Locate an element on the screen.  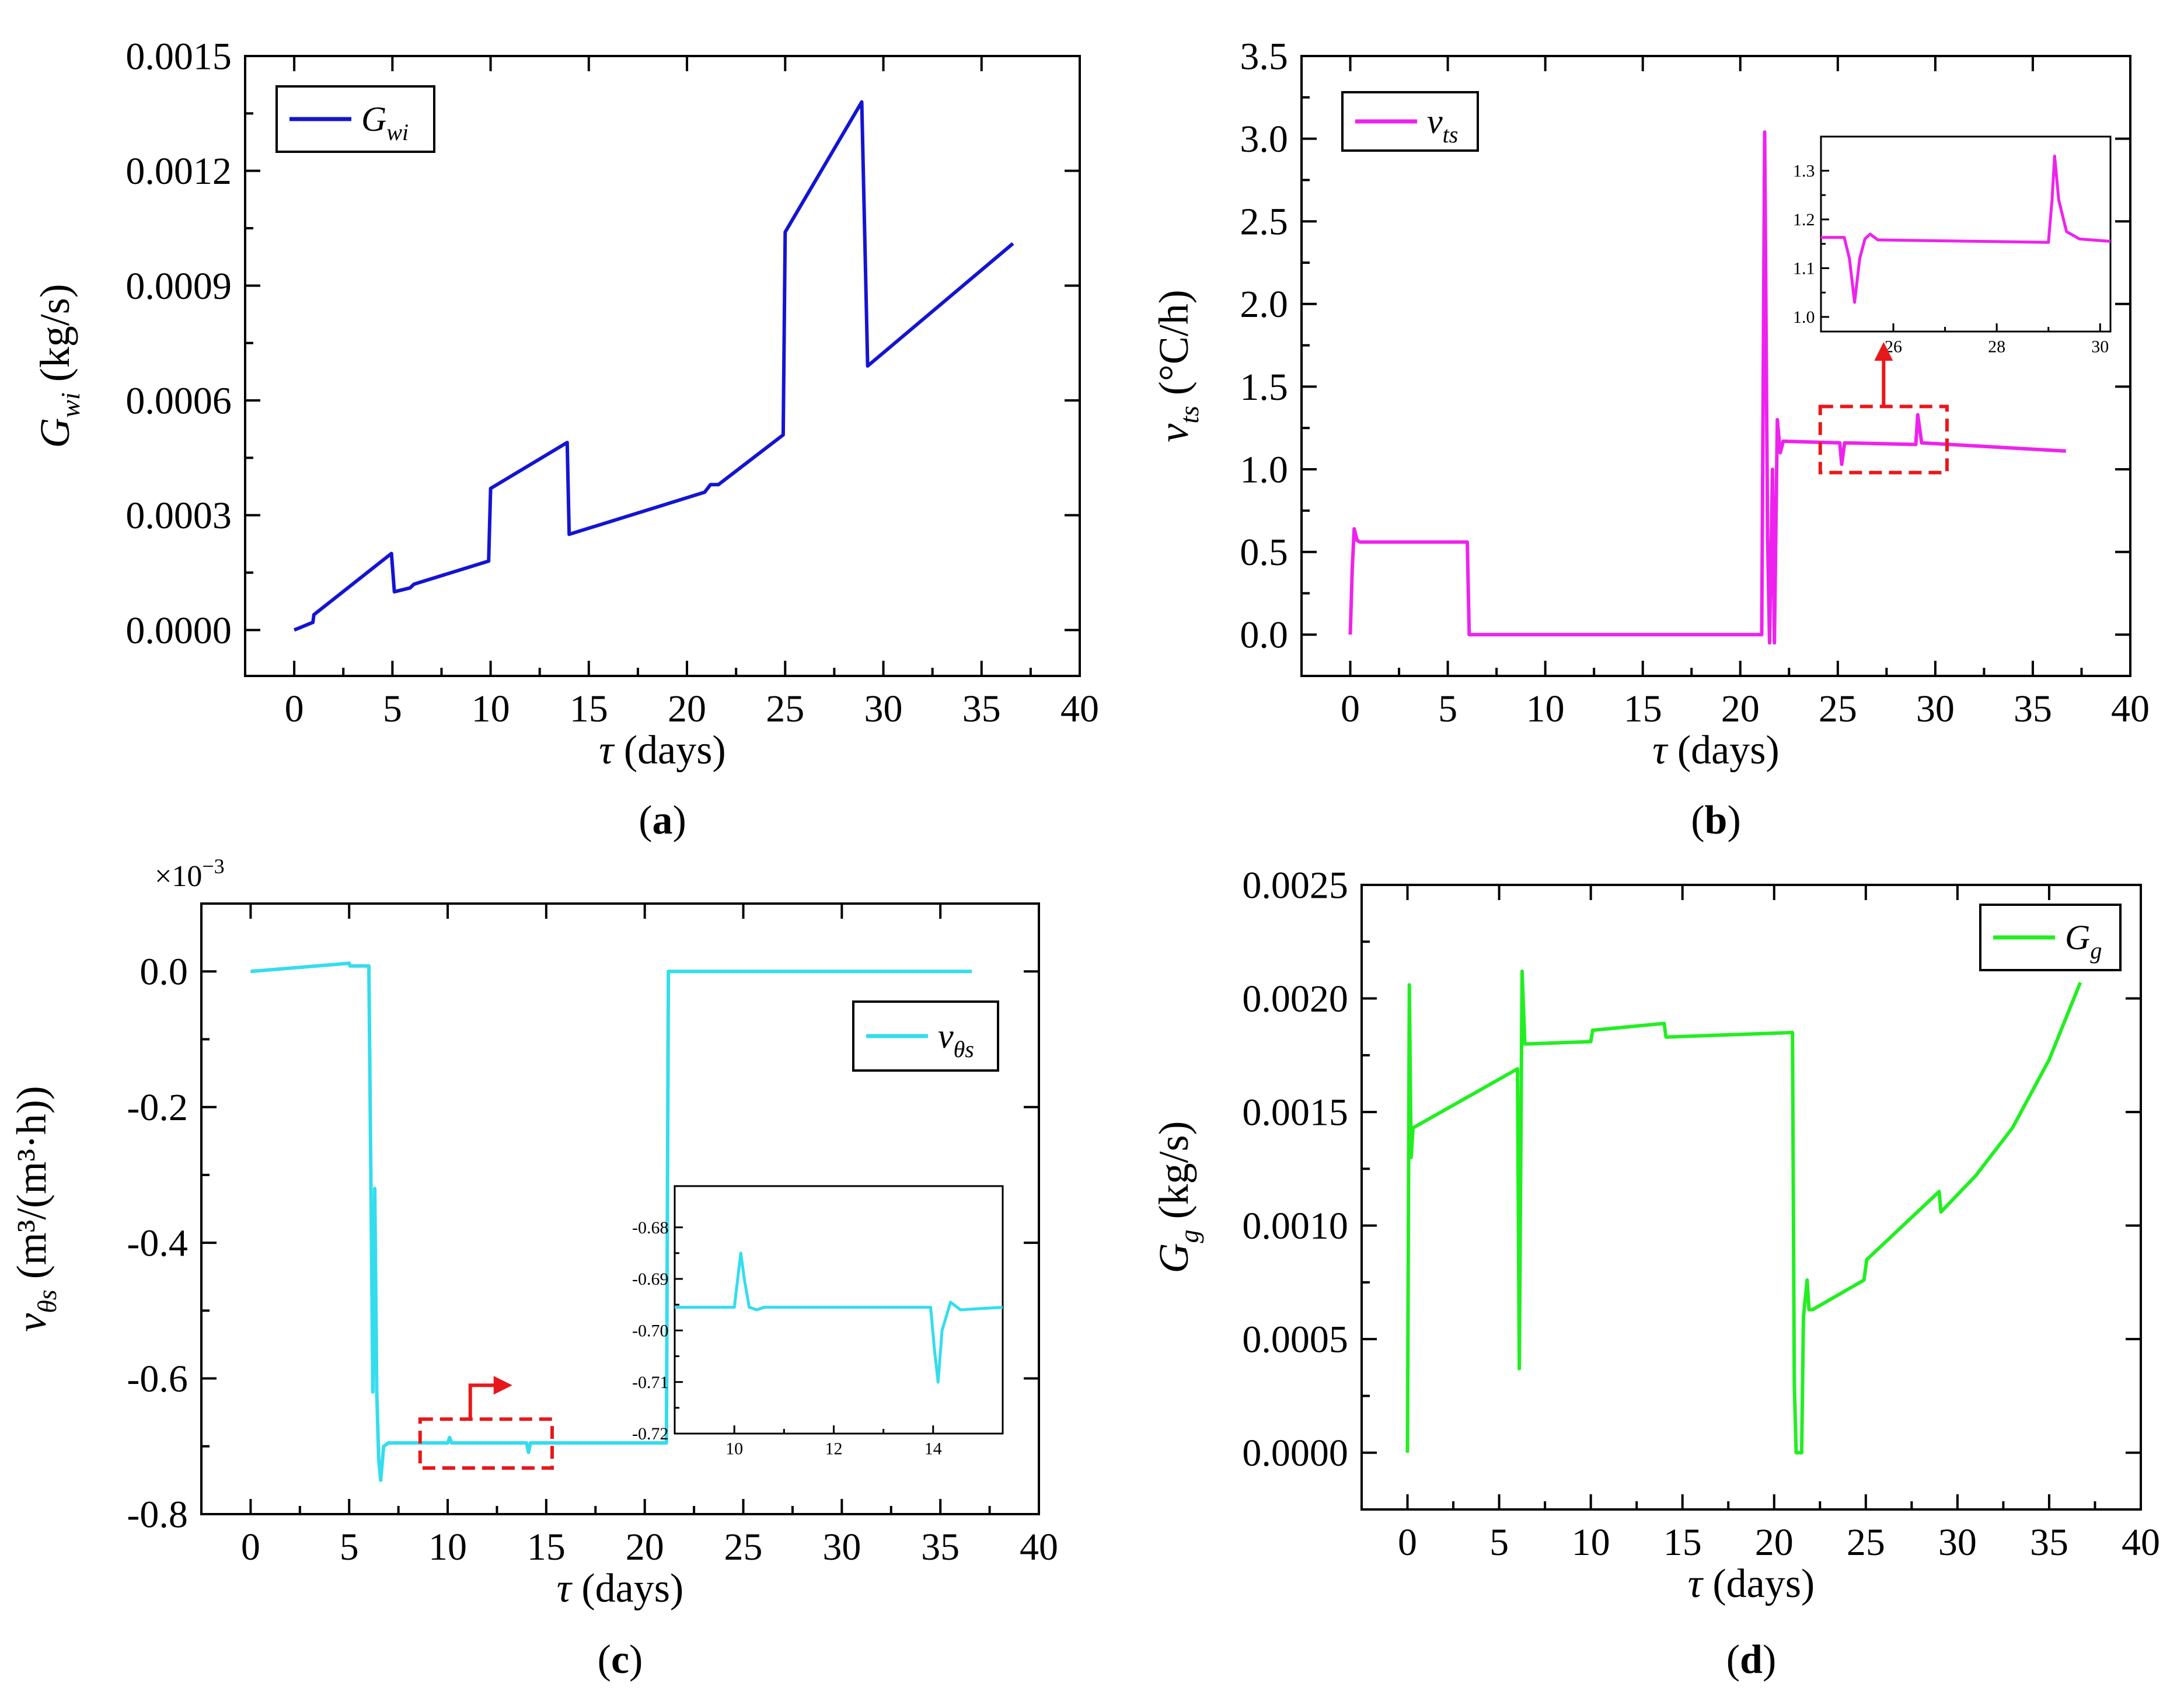
x-tick-label: 12 is located at coordinates (833, 1448).